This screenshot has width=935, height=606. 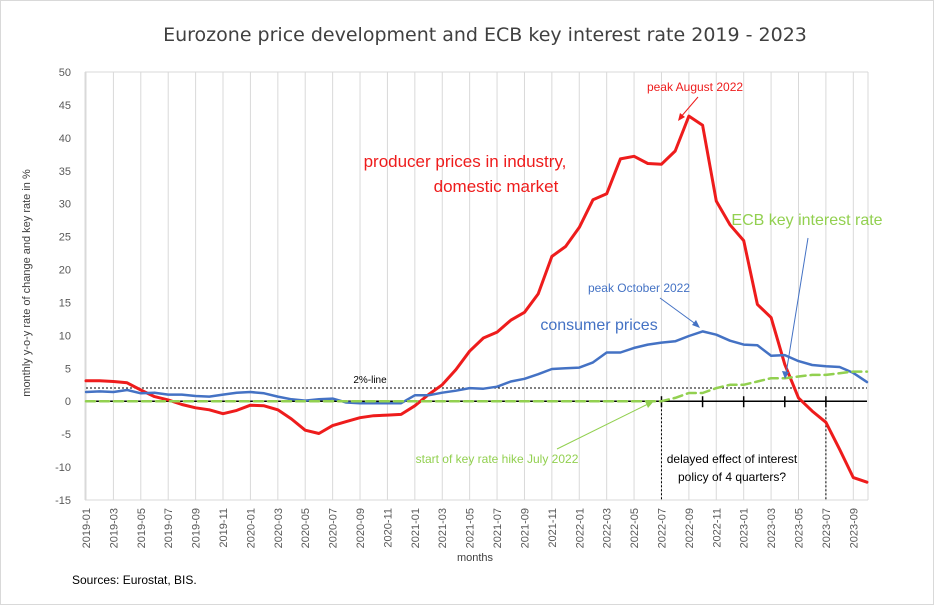 What do you see at coordinates (169, 528) in the screenshot?
I see `x-tick-label: 2019-07` at bounding box center [169, 528].